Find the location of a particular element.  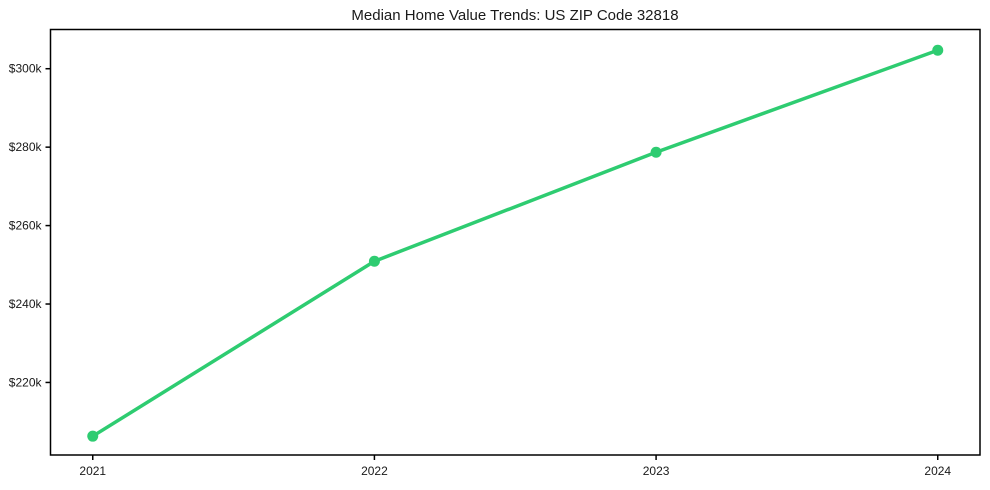

y-tick-label: $220k is located at coordinates (26, 382).